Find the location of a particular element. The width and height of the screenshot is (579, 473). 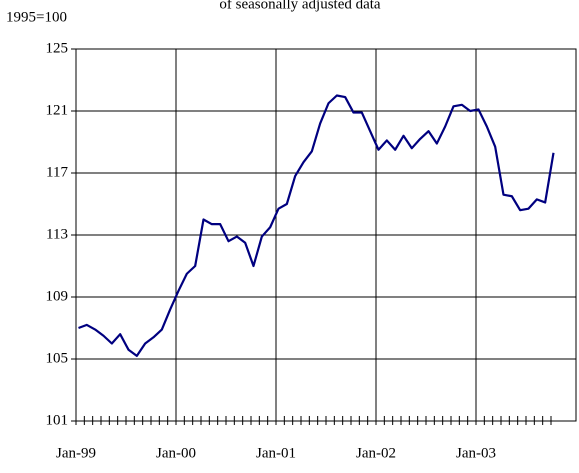

chart-title: of seasonally adjusted data is located at coordinates (300, 6).